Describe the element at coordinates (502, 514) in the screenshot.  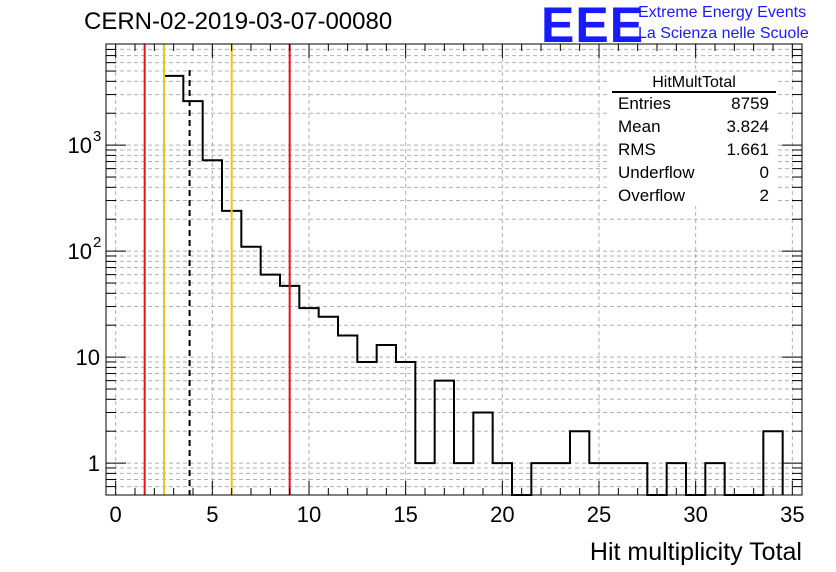
I see `x-tick-label: 20` at that location.